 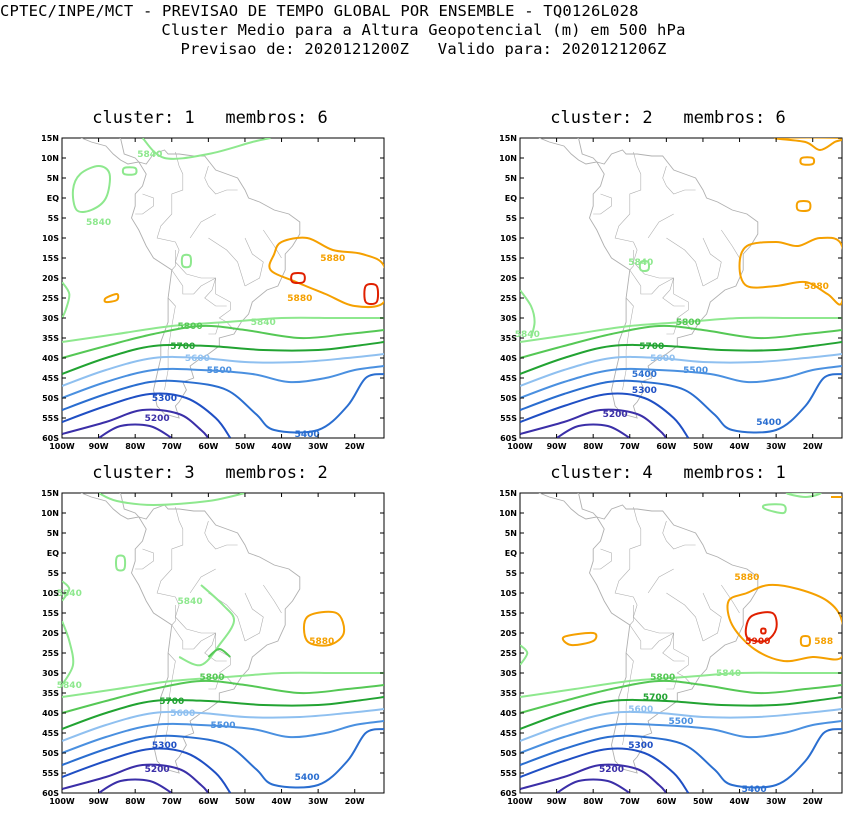 I want to click on lon-tick-label: 20W, so click(x=355, y=446).